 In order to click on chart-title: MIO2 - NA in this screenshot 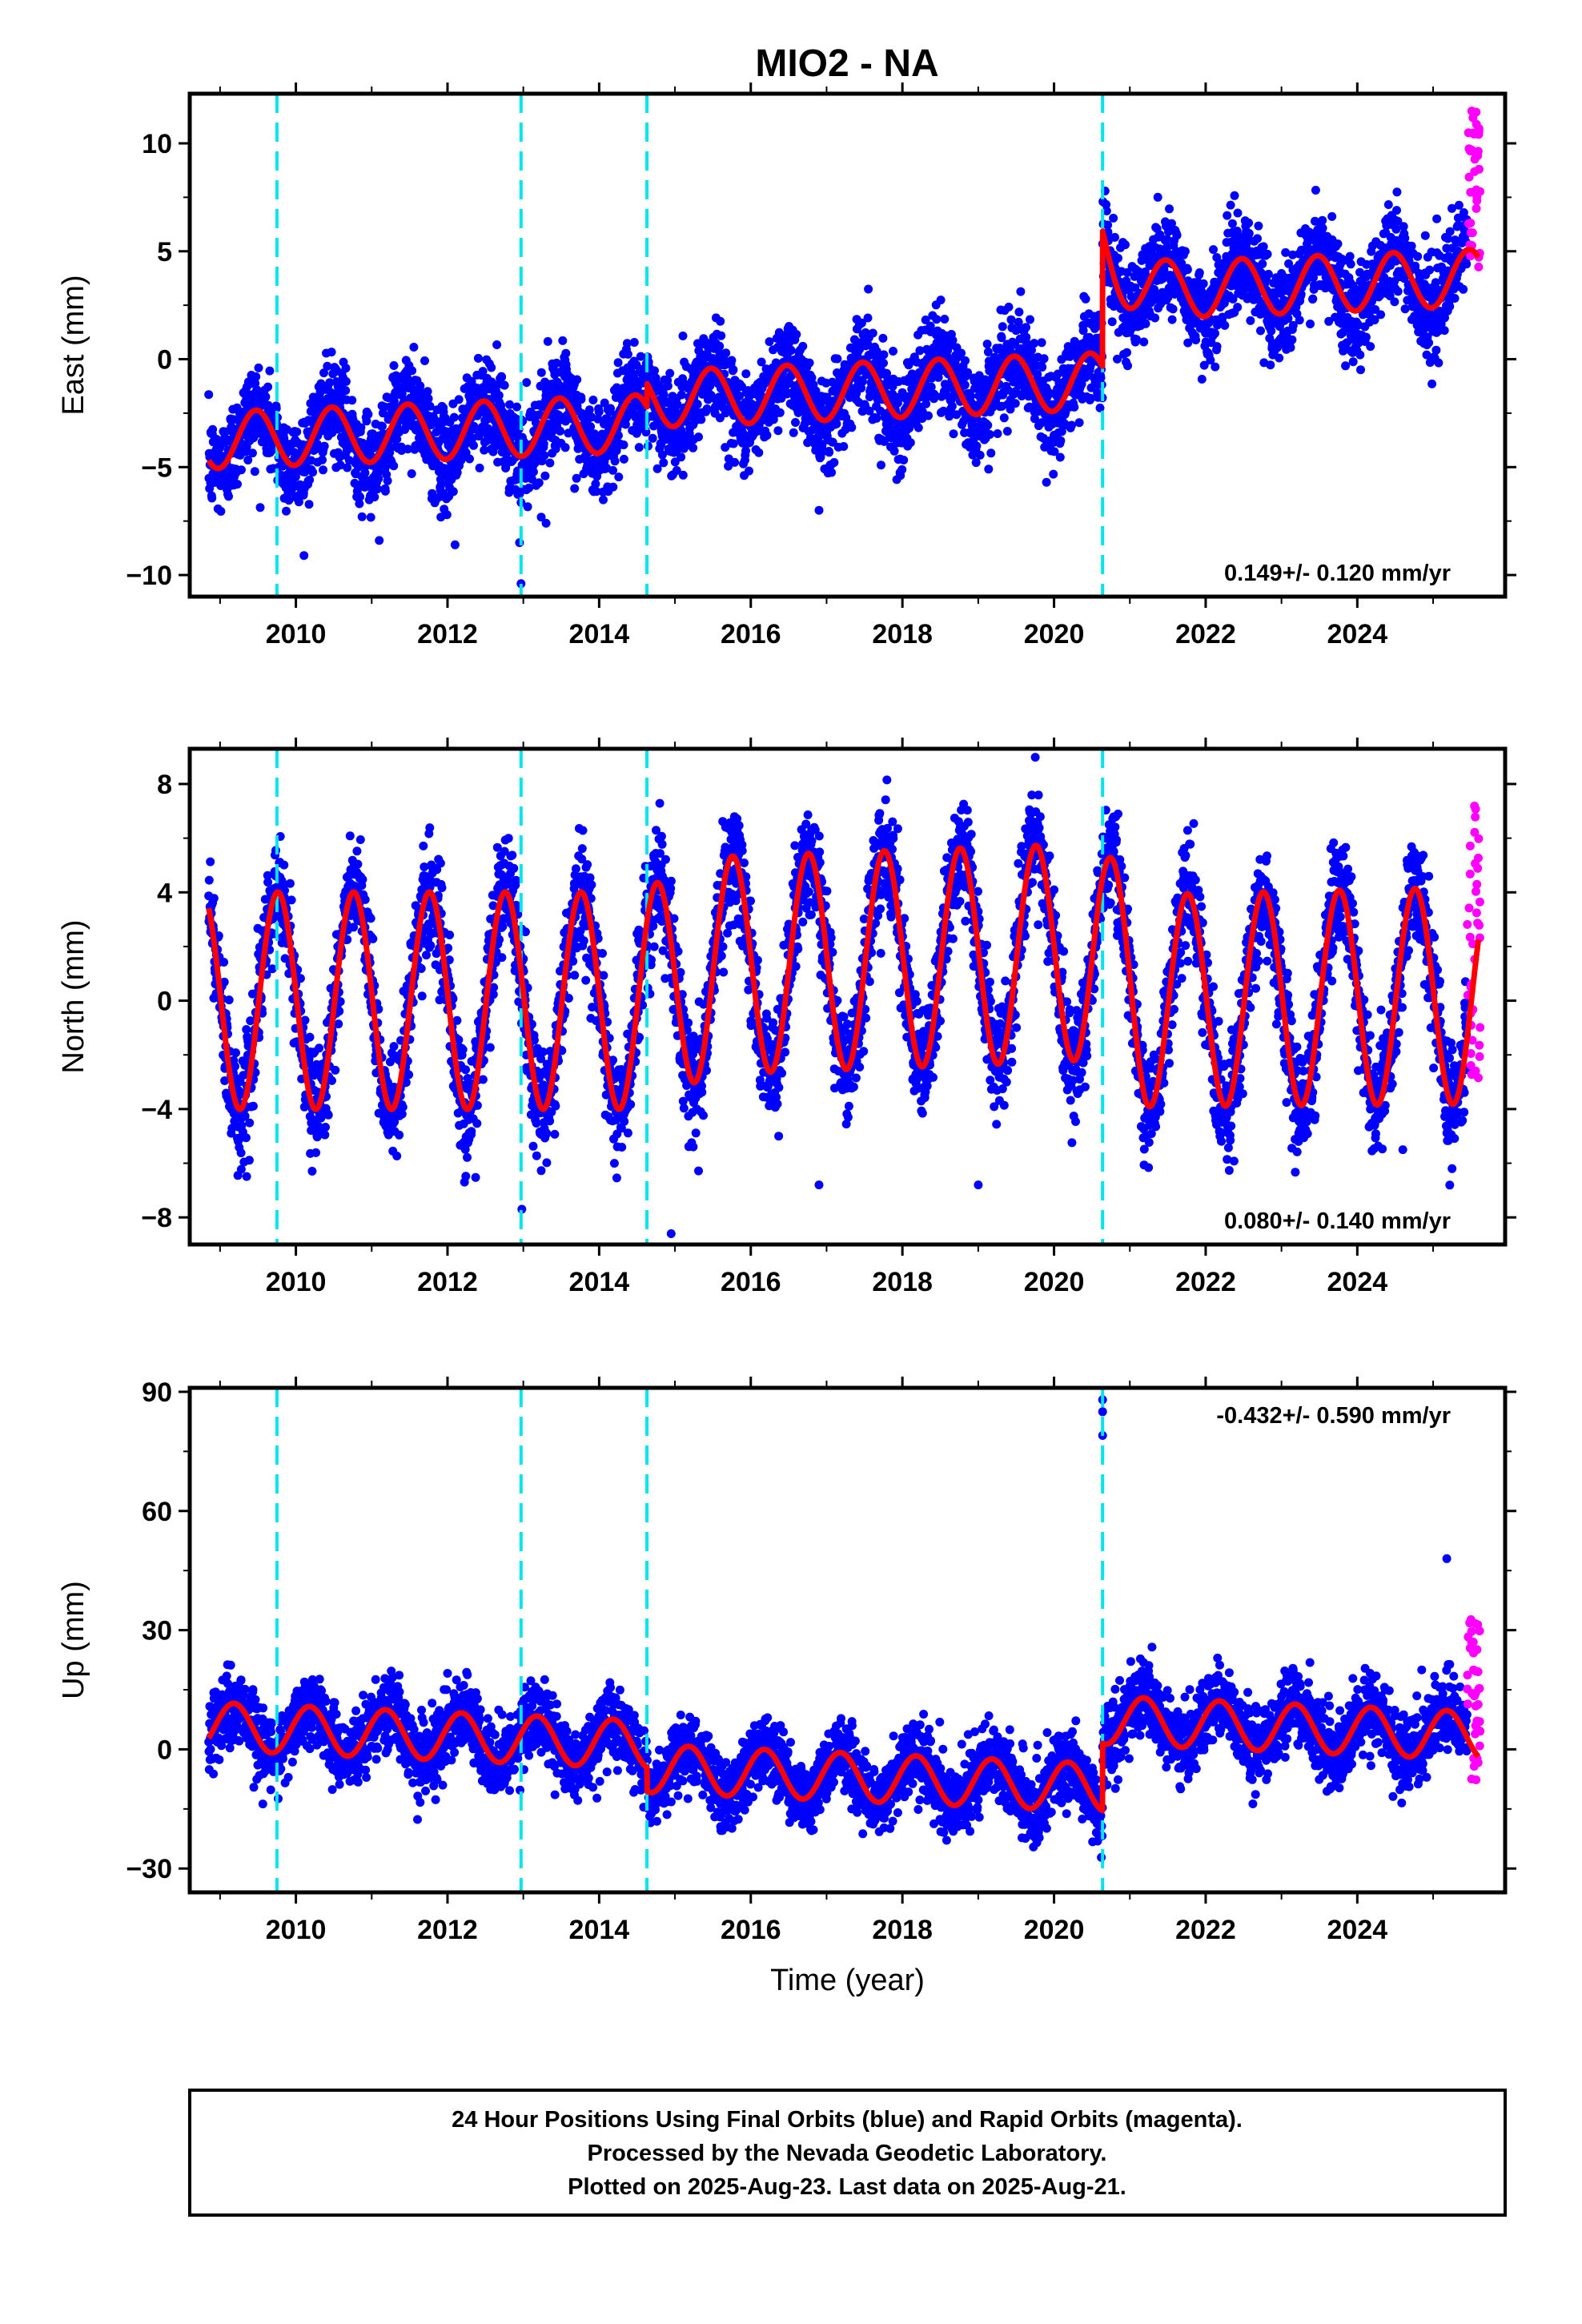, I will do `click(847, 63)`.